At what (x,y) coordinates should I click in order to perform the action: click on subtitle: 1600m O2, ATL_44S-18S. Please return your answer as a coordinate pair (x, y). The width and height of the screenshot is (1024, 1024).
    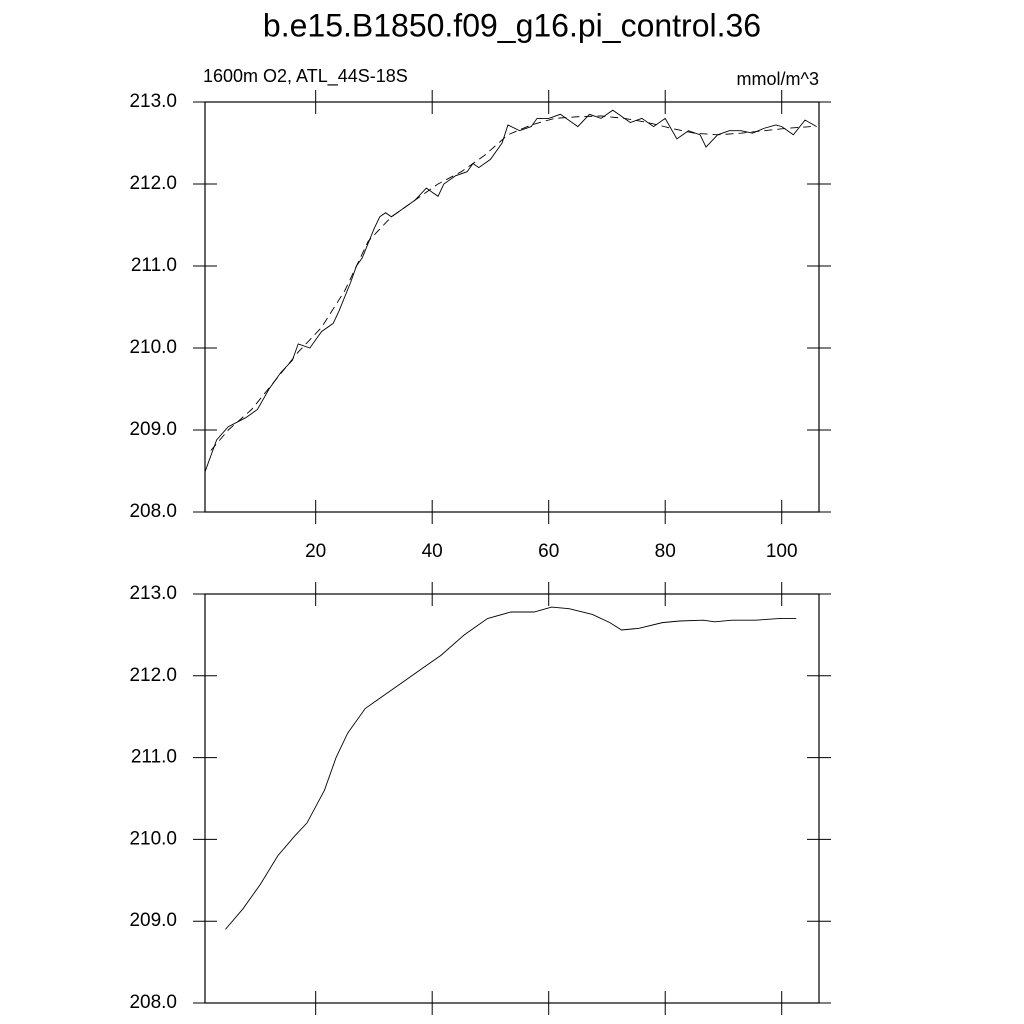
    Looking at the image, I should click on (305, 76).